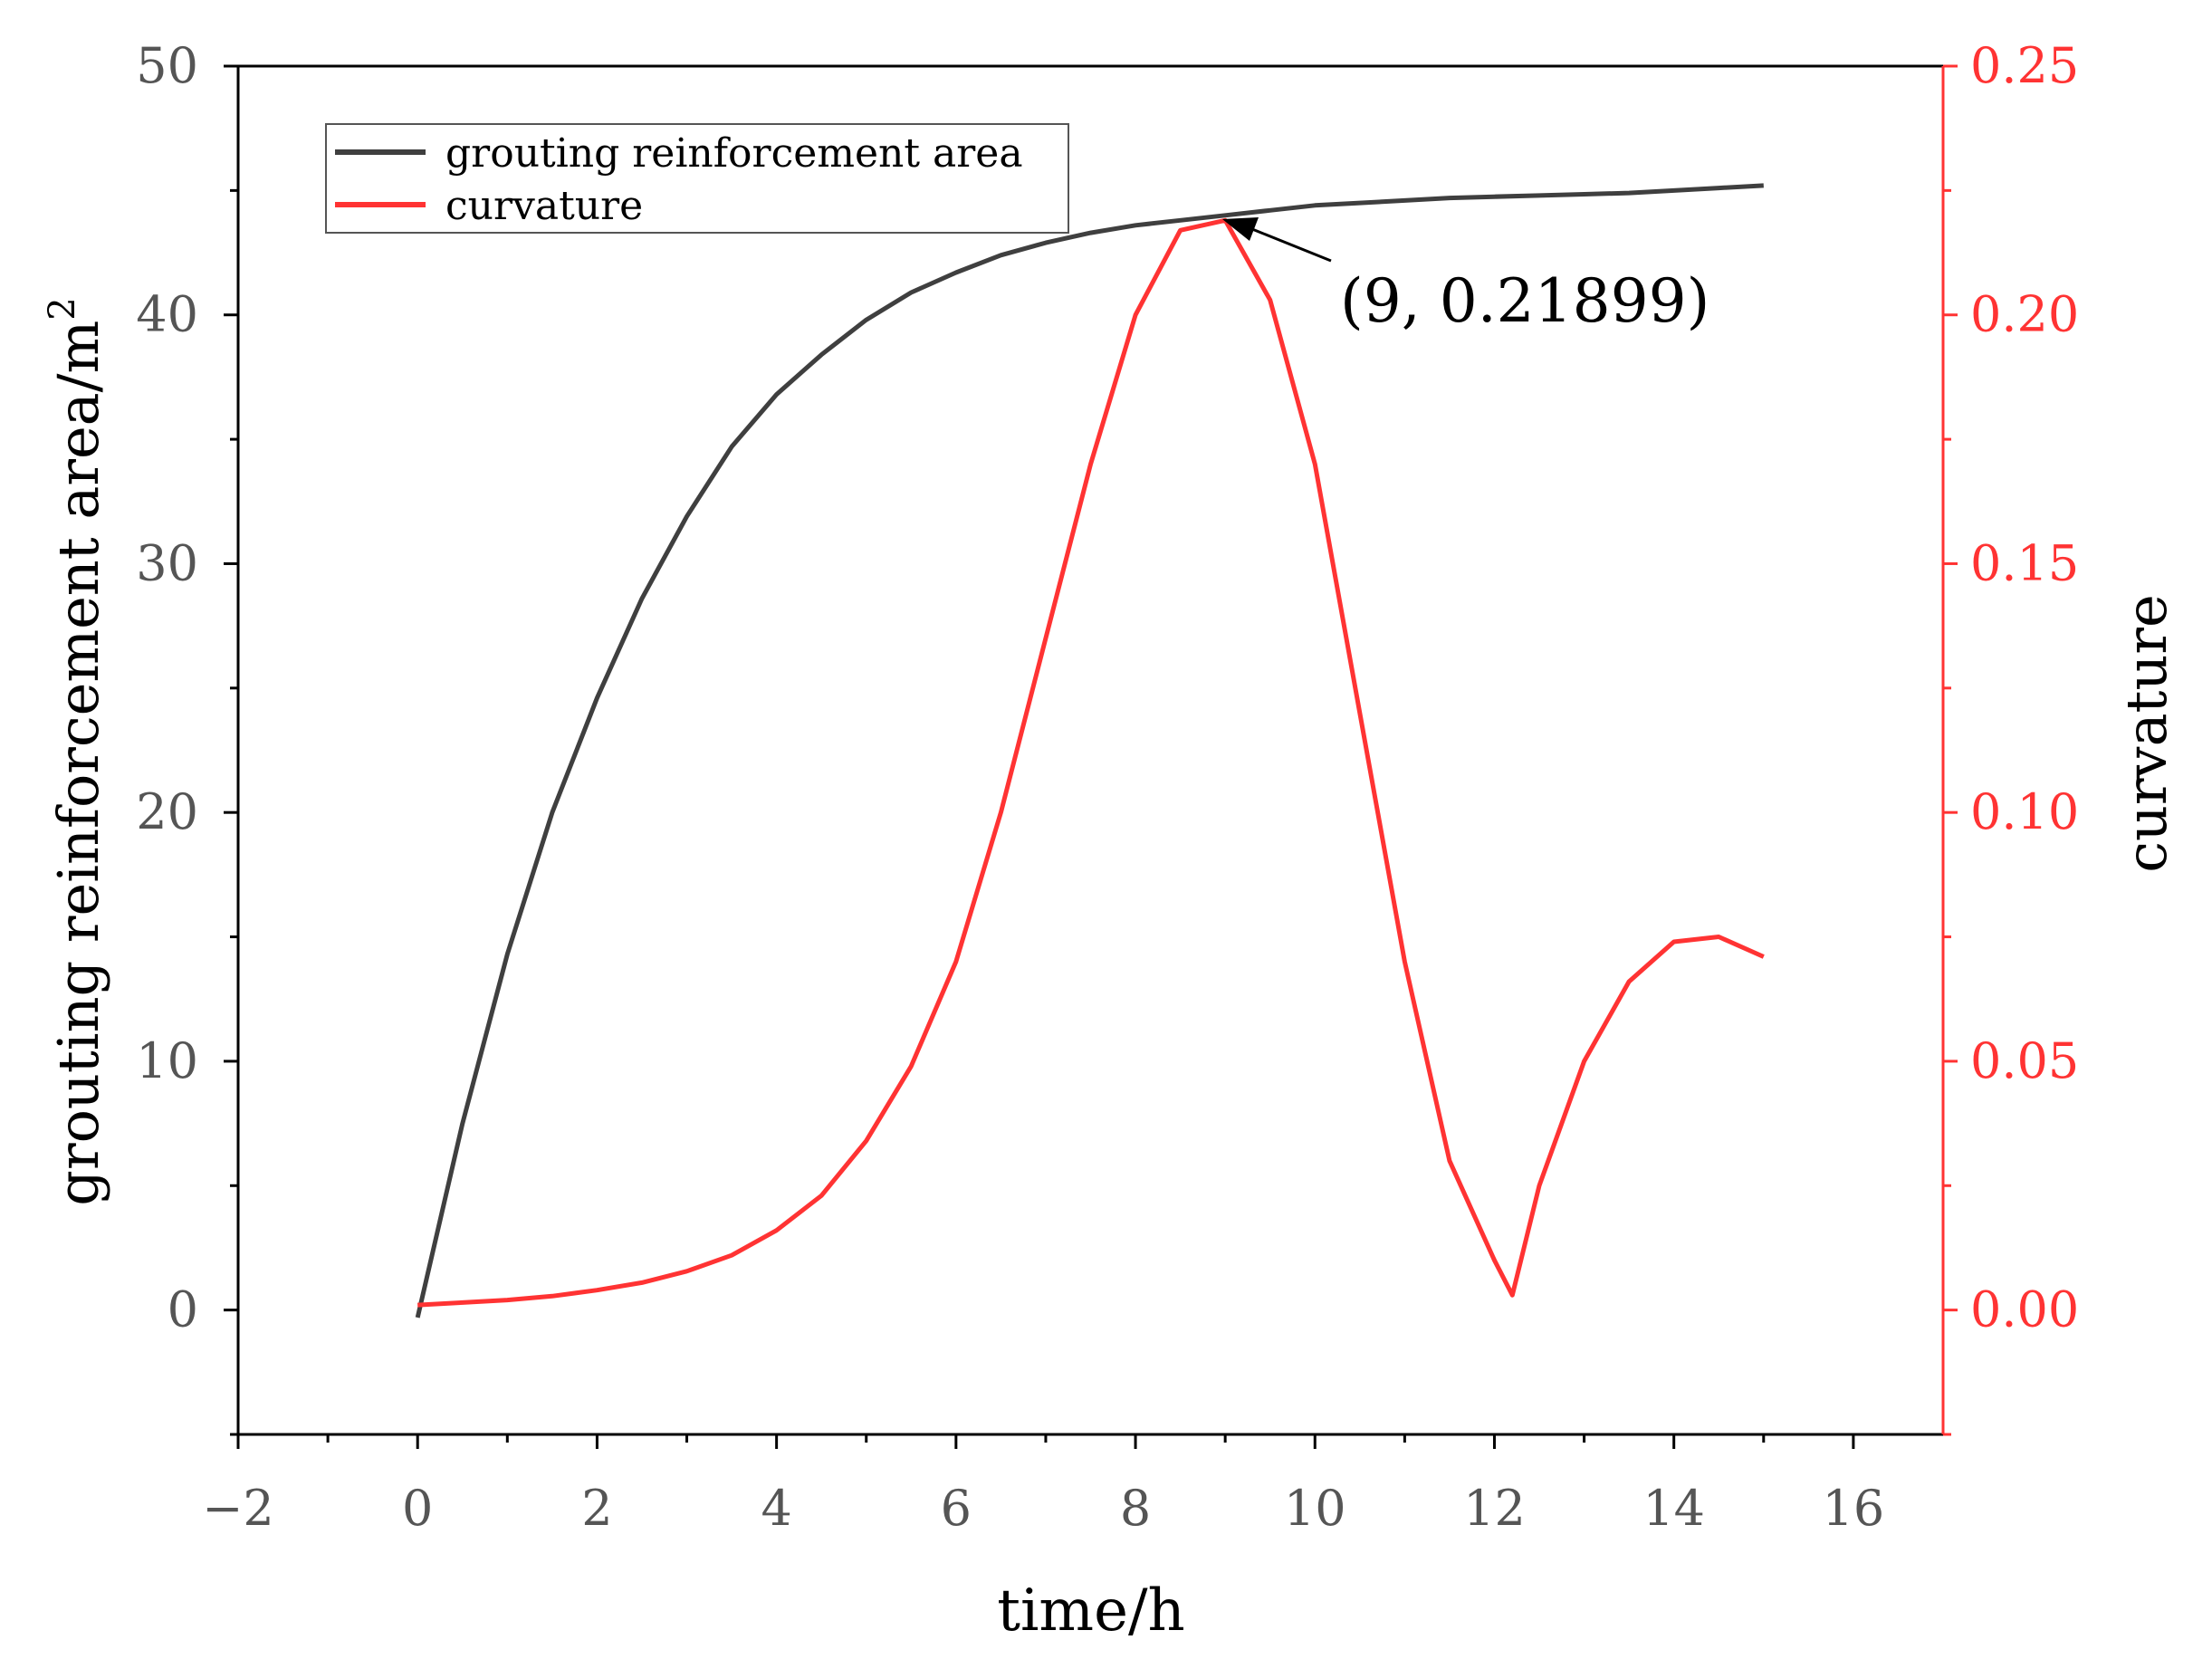  What do you see at coordinates (2011, 736) in the screenshot?
I see `right-axis-ticks: 0.00 0.05 0.10 0.15 0.20 0.25` at bounding box center [2011, 736].